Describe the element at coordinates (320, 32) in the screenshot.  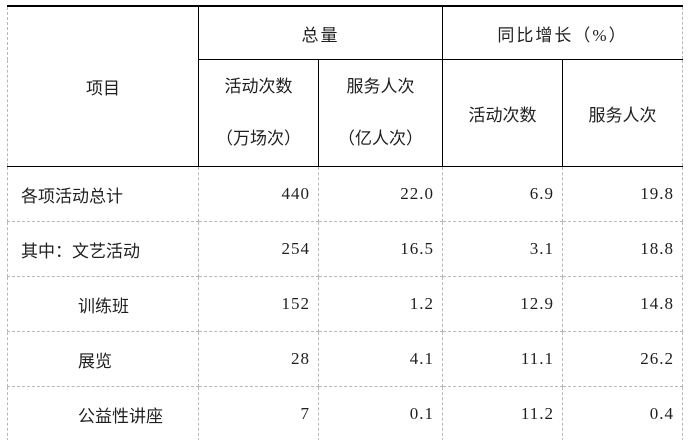
I see `header-total-group: 总量` at that location.